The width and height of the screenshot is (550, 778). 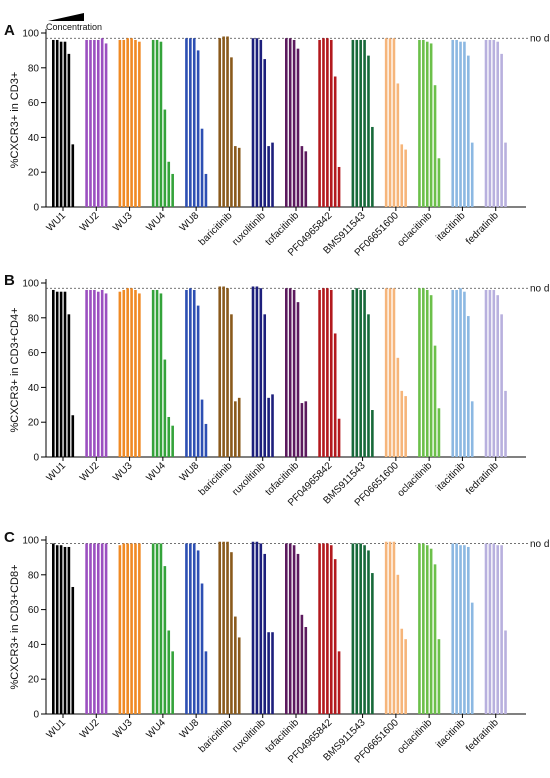 I want to click on x-tick-label: WU4, so click(x=156, y=222).